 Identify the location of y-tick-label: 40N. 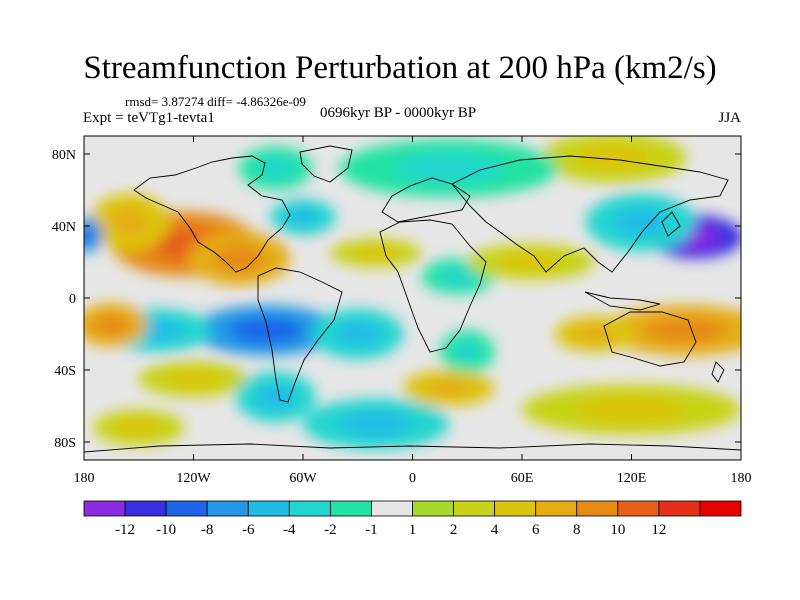
(64, 227).